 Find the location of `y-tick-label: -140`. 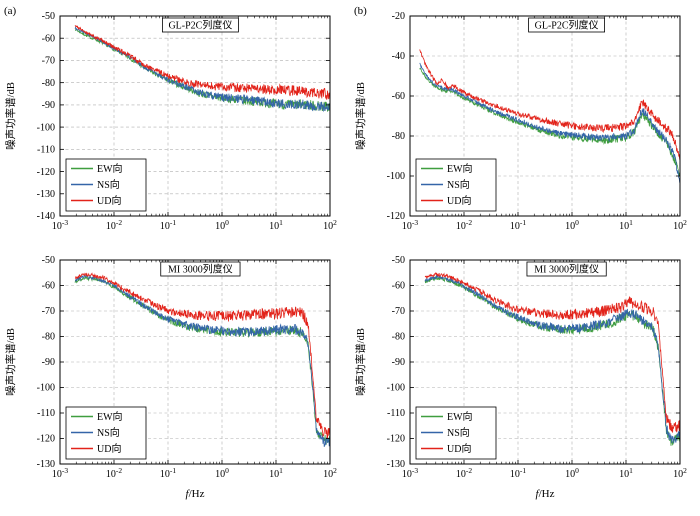

y-tick-label: -140 is located at coordinates (46, 216).